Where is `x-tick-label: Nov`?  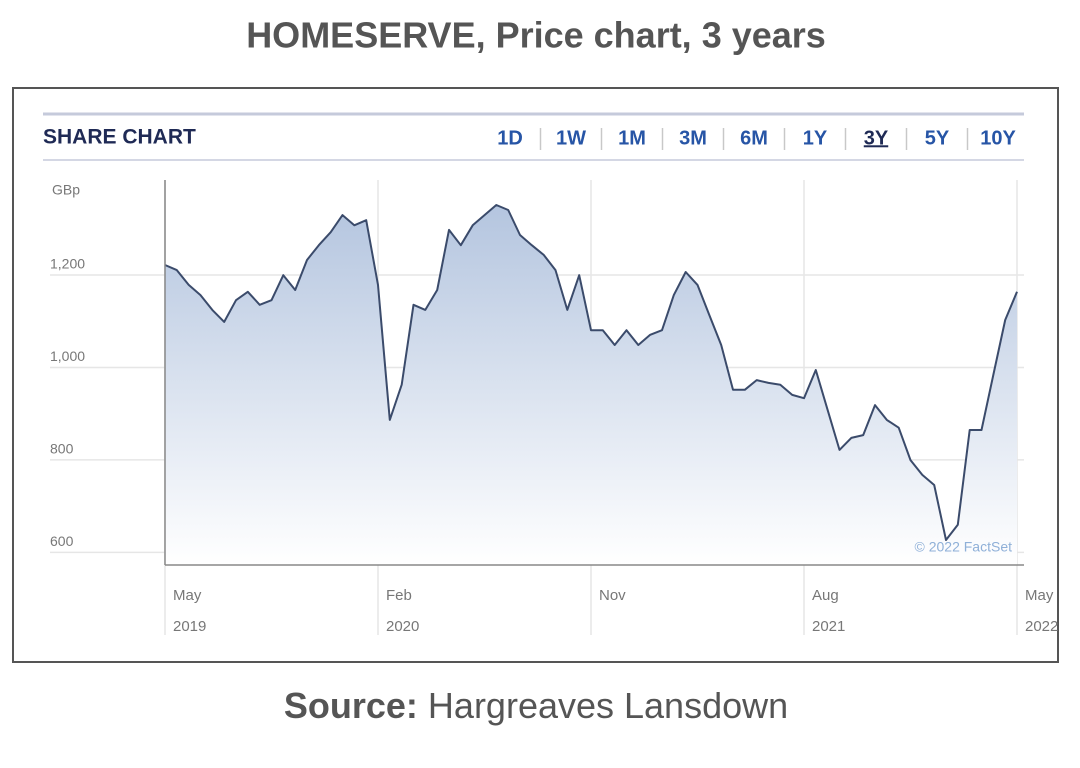
x-tick-label: Nov is located at coordinates (612, 595).